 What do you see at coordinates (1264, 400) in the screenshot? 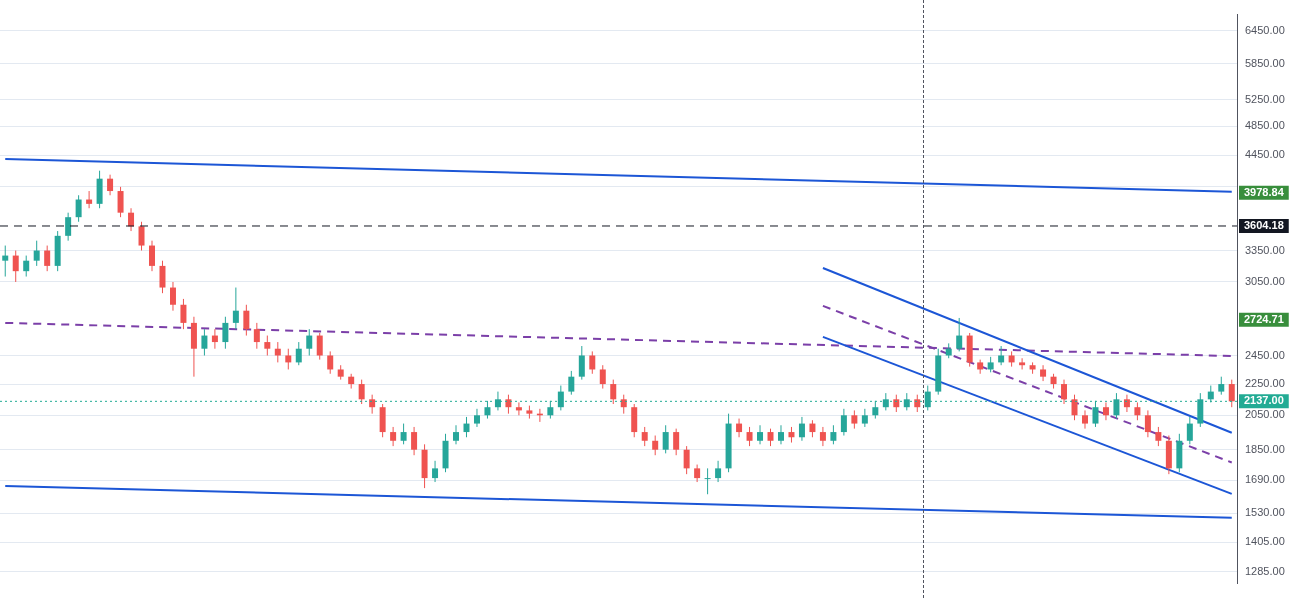
I see `ref-line-label: 2137.00` at bounding box center [1264, 400].